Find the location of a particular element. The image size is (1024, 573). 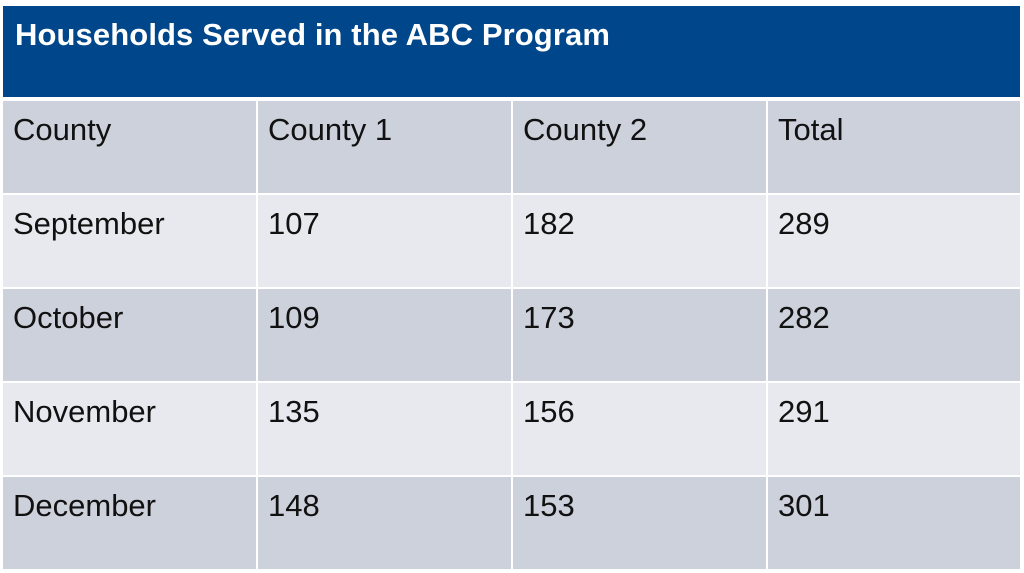

row-label: September is located at coordinates (129, 241).